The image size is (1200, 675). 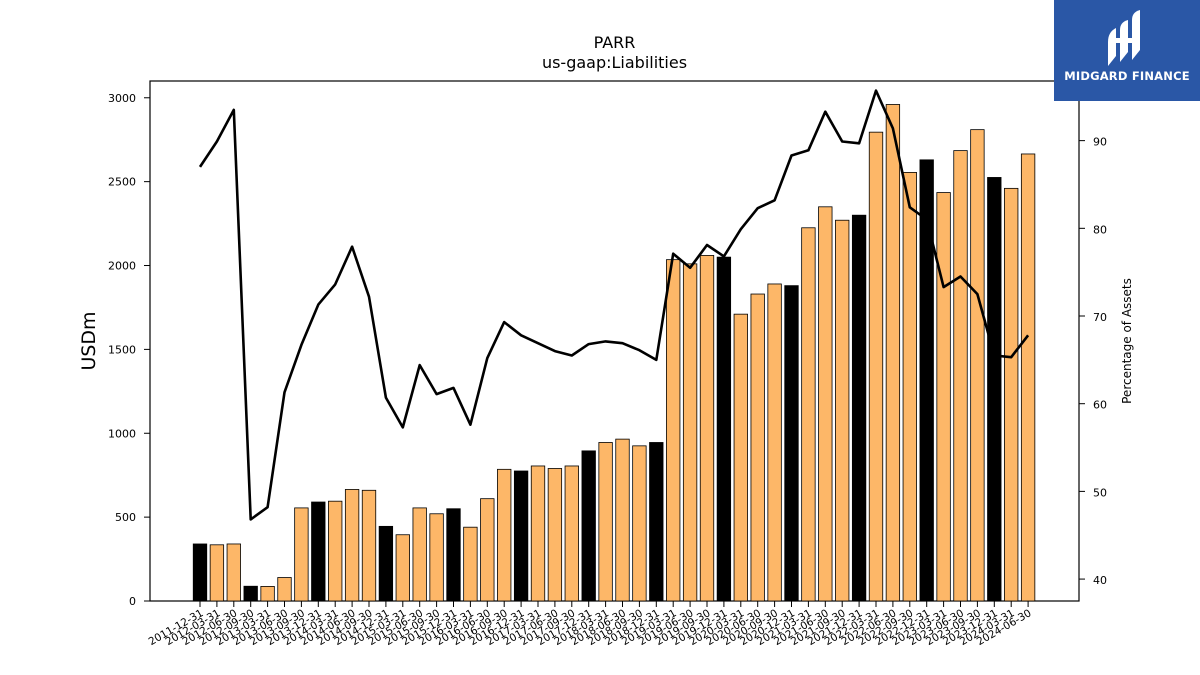 I want to click on y-tick-label: 500, so click(x=125, y=517).